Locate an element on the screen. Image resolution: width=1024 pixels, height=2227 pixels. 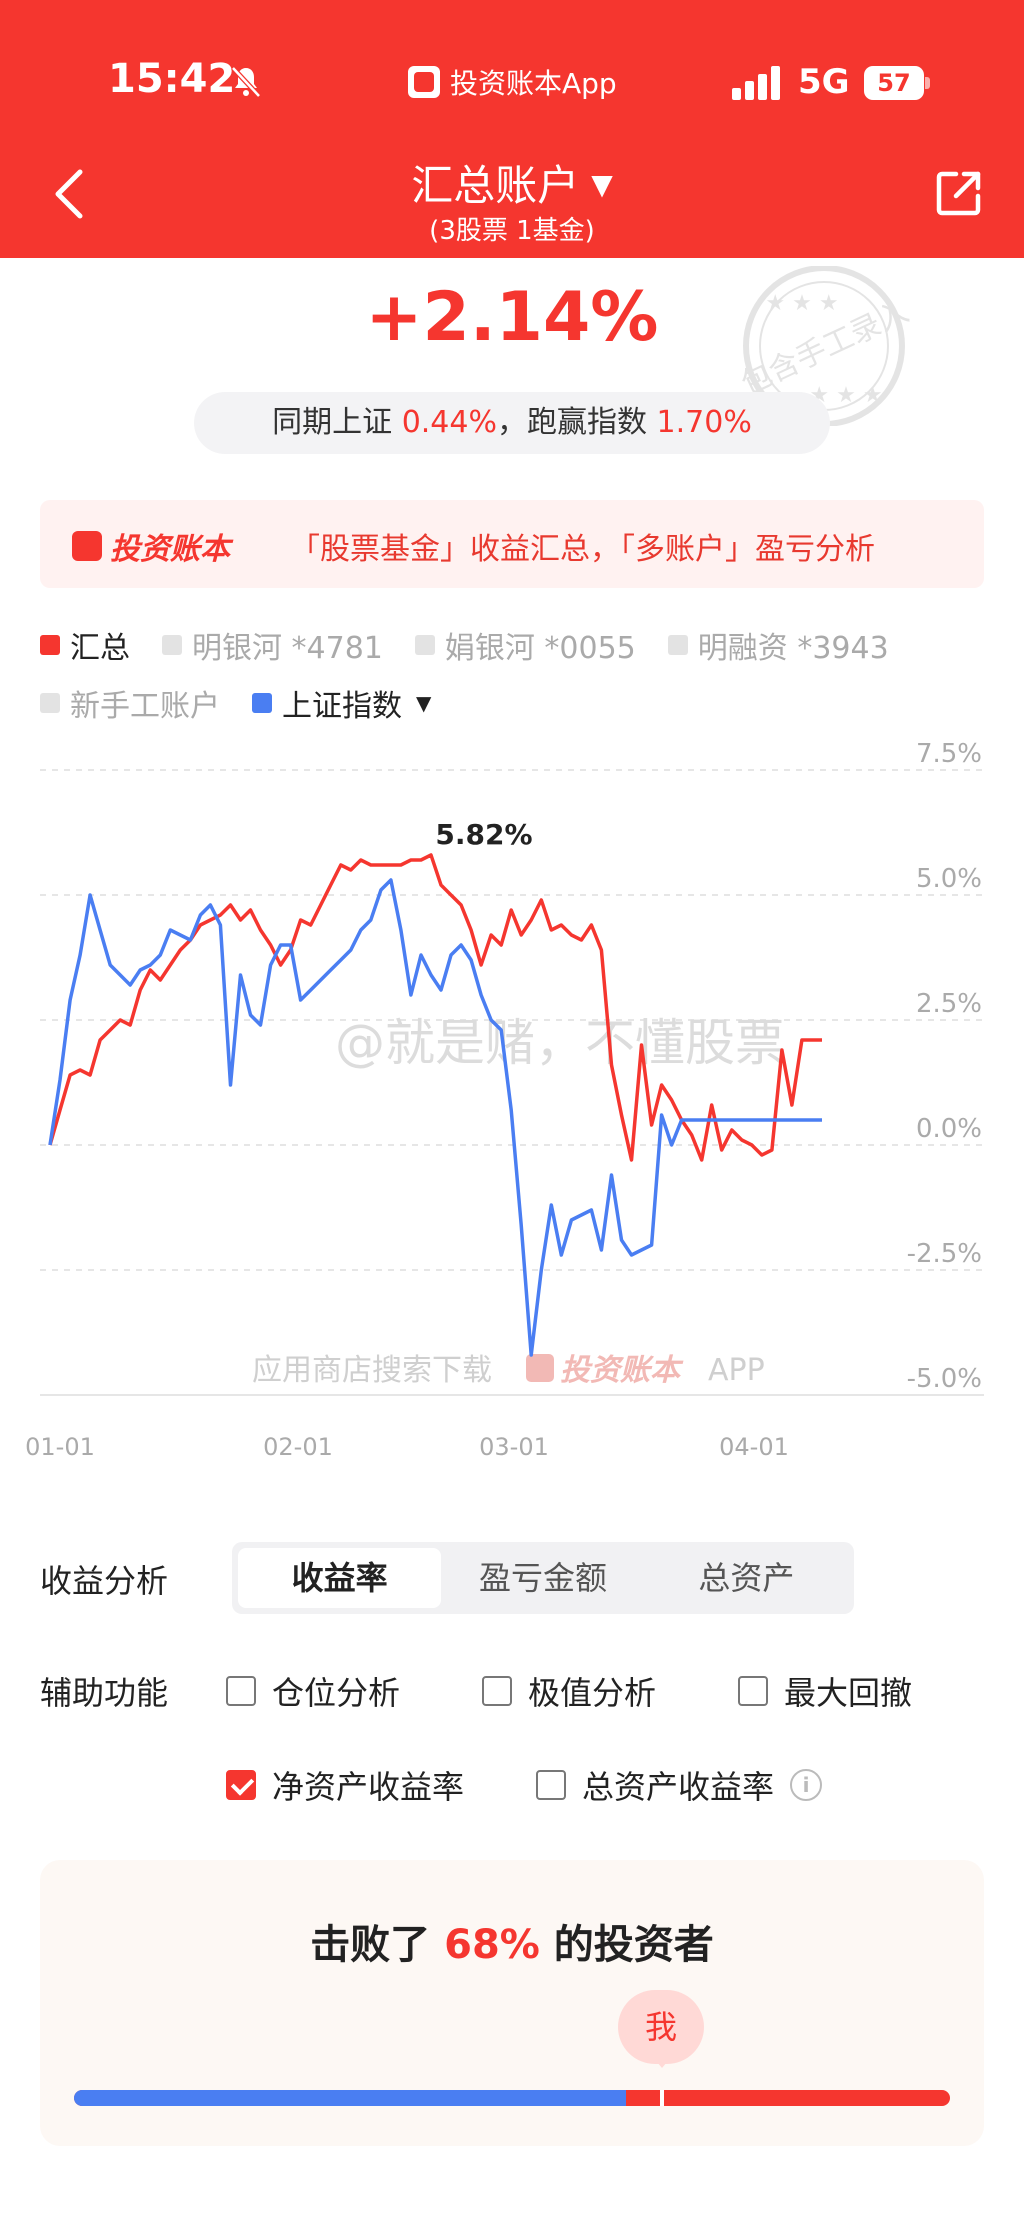
banner-logo: 投资账本 is located at coordinates (151, 546).